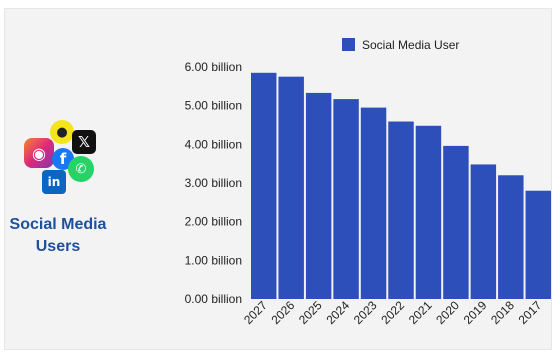 The image size is (556, 354). I want to click on x-tick-label: 2022, so click(392, 312).